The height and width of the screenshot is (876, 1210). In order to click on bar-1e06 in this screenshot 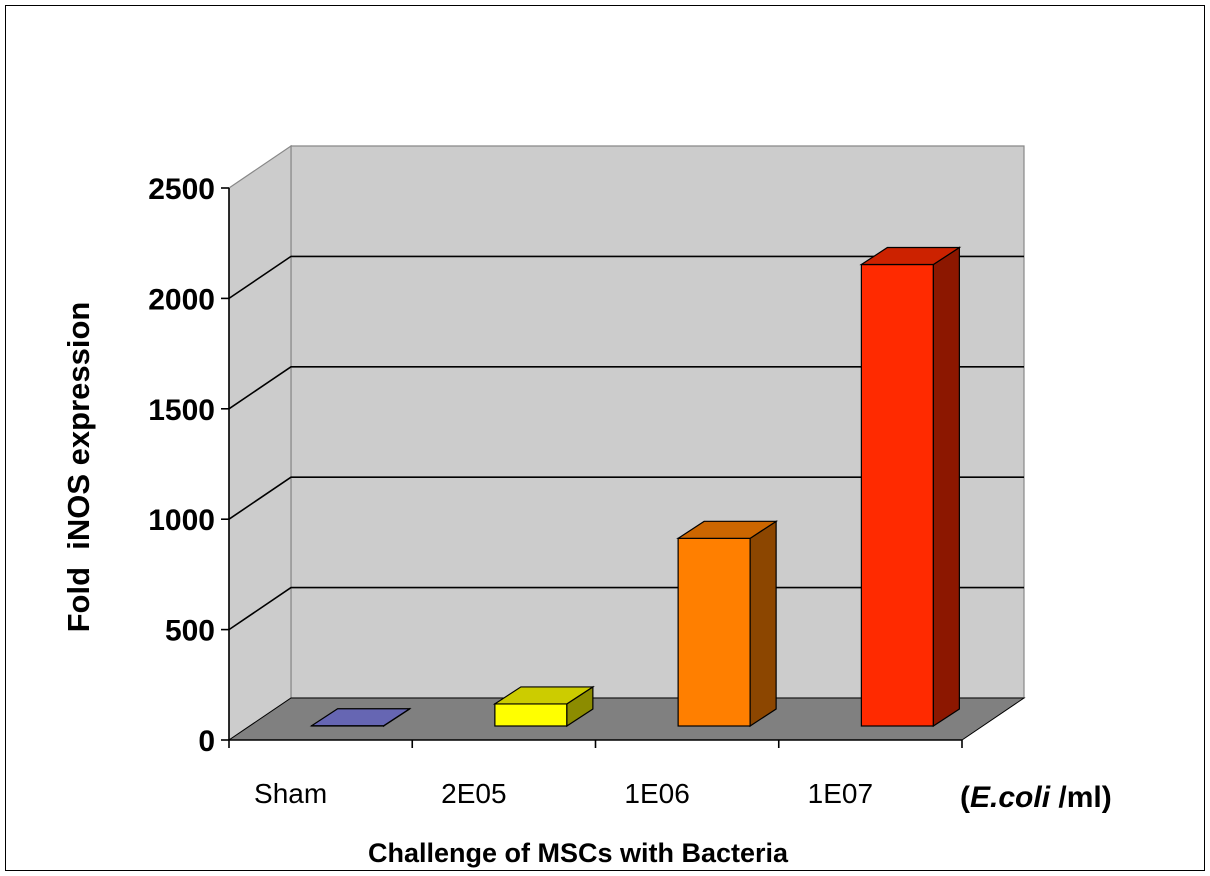, I will do `click(727, 624)`.